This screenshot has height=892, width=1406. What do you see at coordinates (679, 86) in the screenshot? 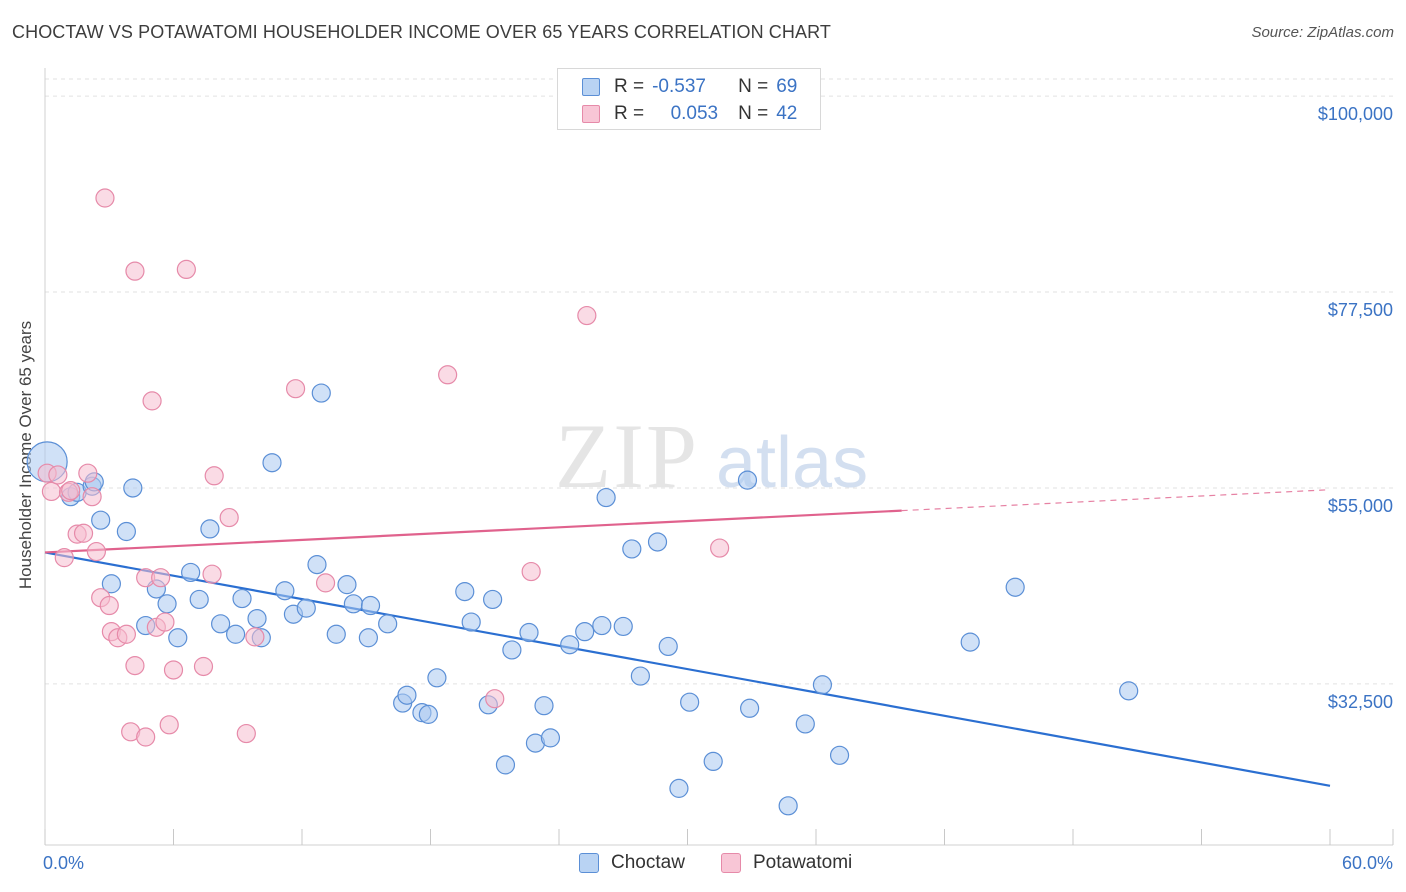
I see `r-value: -0.537` at bounding box center [679, 86].